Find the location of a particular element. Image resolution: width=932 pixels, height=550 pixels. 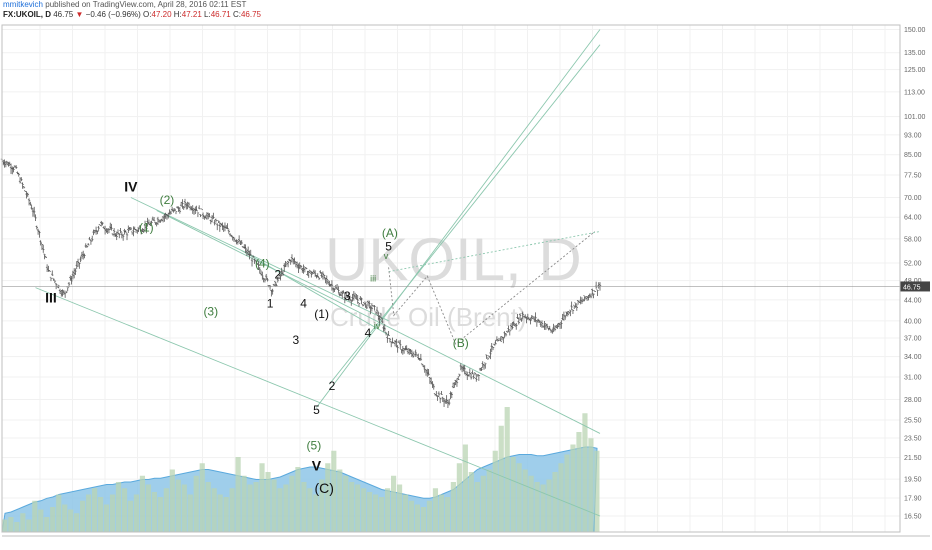

wave-label: iv is located at coordinates (377, 326).